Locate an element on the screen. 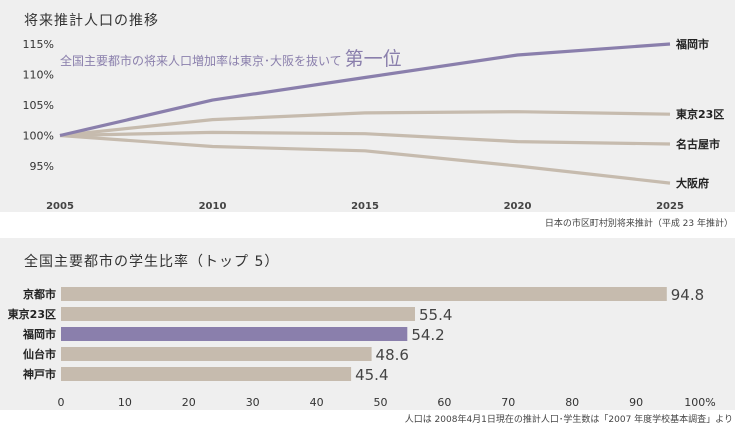  bar-value-label: 45.4 is located at coordinates (371, 375).